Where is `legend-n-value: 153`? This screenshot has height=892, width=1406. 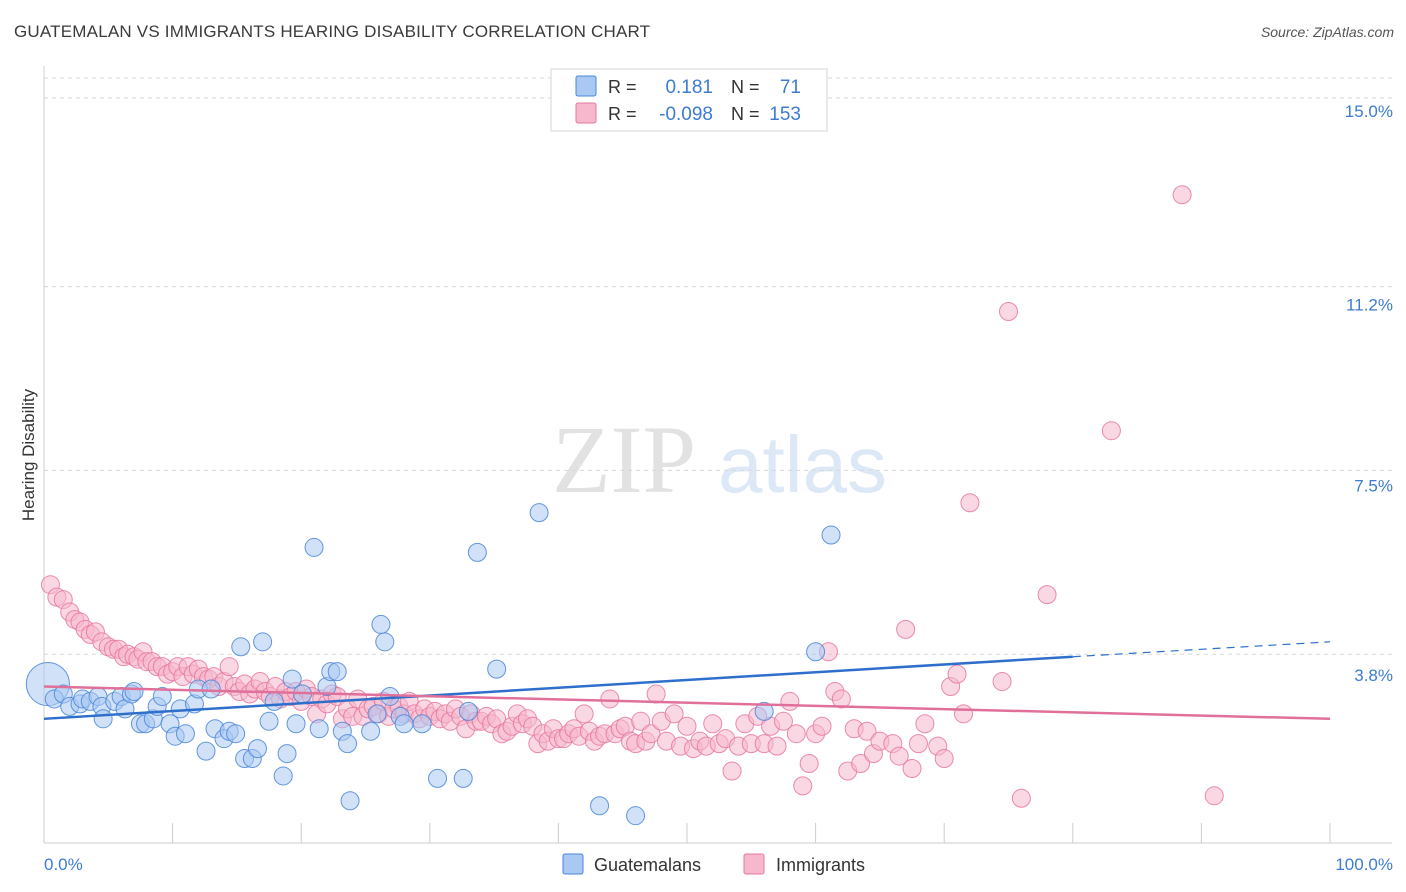
legend-n-value: 153 is located at coordinates (785, 114).